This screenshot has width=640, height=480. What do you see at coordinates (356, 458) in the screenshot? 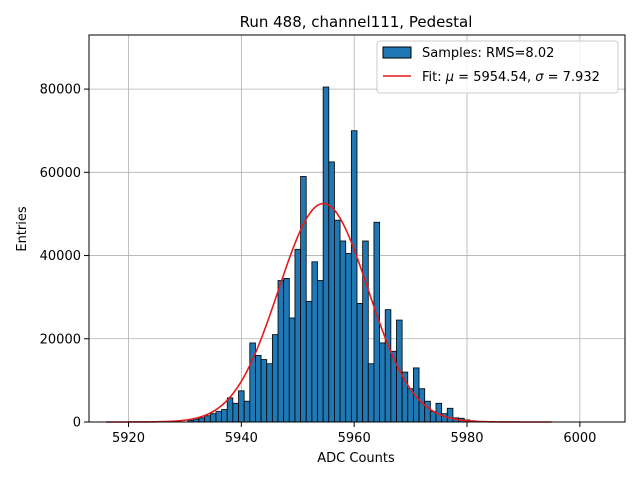
I see `x-axis-label: ADC Counts` at bounding box center [356, 458].